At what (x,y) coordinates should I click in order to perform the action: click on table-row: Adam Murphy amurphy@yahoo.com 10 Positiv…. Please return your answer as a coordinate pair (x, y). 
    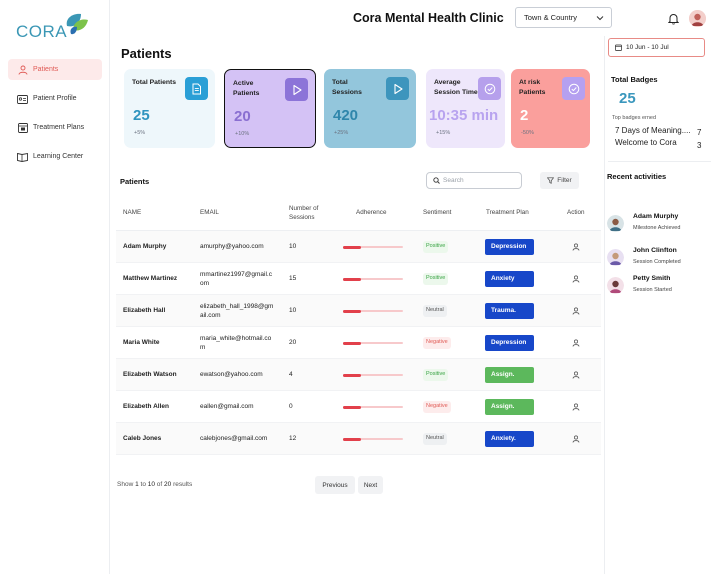
    Looking at the image, I should click on (358, 247).